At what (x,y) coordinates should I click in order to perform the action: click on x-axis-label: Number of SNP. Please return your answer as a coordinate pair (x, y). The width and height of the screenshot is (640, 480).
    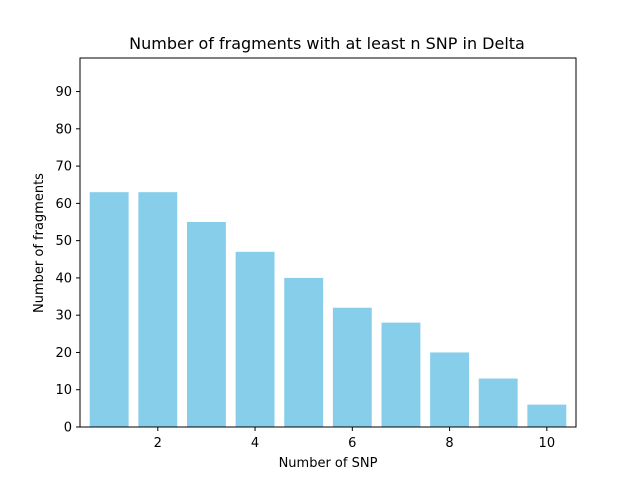
    Looking at the image, I should click on (328, 463).